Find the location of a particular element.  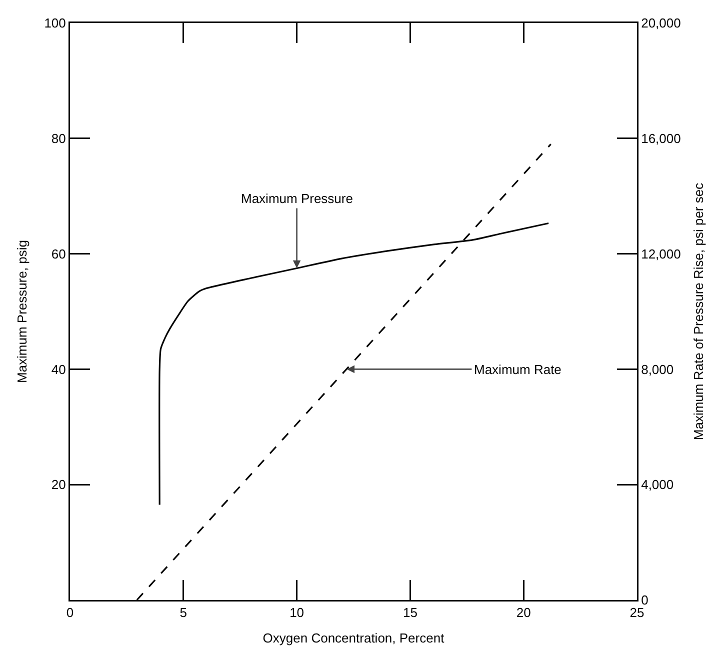

x-tick-label: 20 is located at coordinates (523, 612).